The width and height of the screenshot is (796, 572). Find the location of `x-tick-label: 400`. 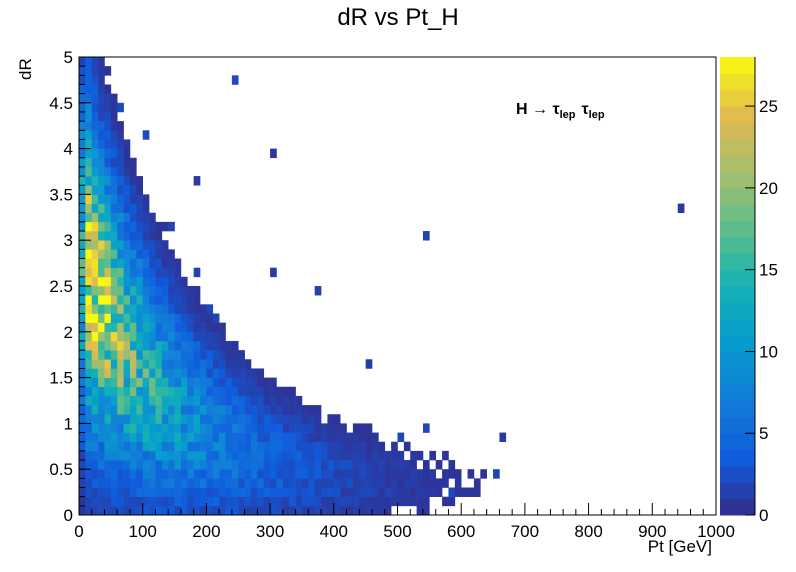

x-tick-label: 400 is located at coordinates (334, 531).